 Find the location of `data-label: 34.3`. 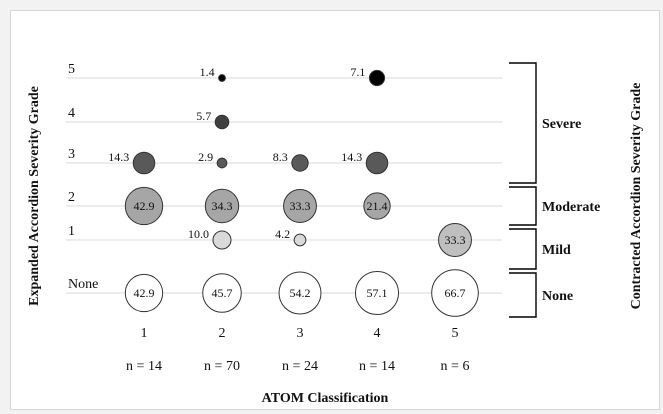

data-label: 34.3 is located at coordinates (222, 206).